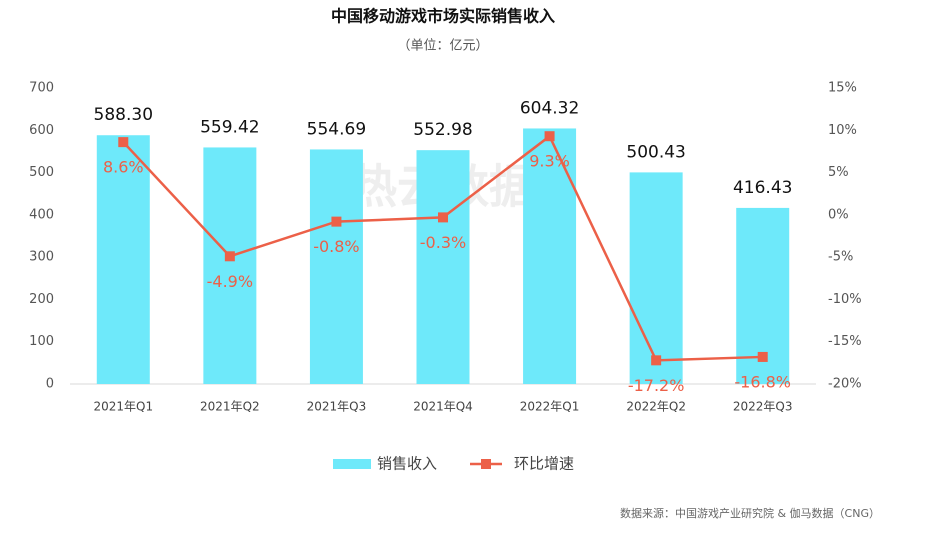 The height and width of the screenshot is (542, 929). Describe the element at coordinates (762, 381) in the screenshot. I see `line-value-label: -16.8%` at that location.